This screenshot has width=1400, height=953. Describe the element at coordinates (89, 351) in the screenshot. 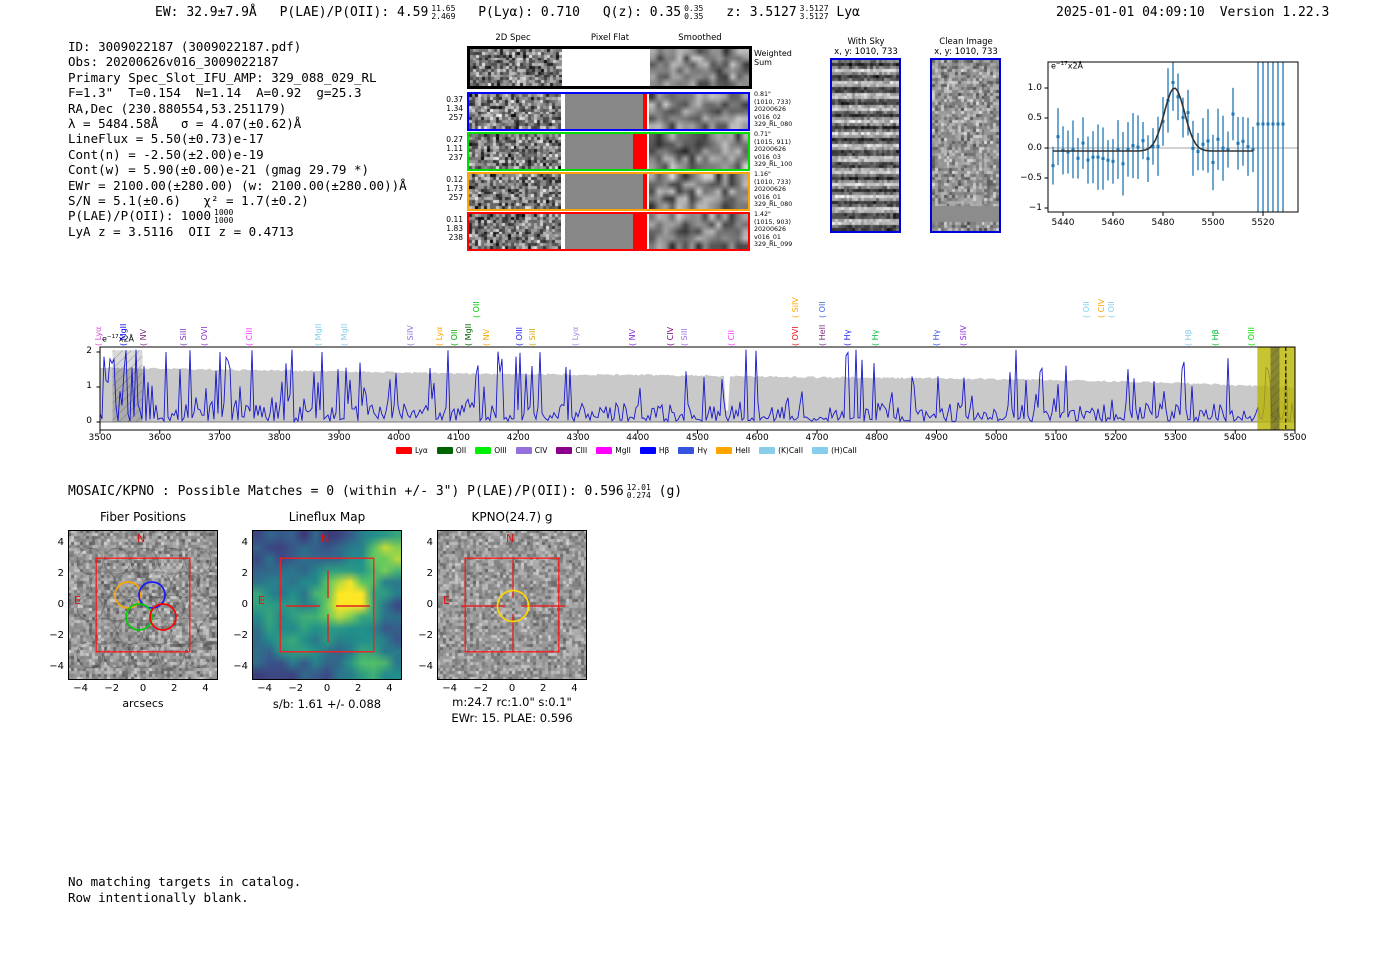

I see `spectrum-ytick-label: 2` at that location.